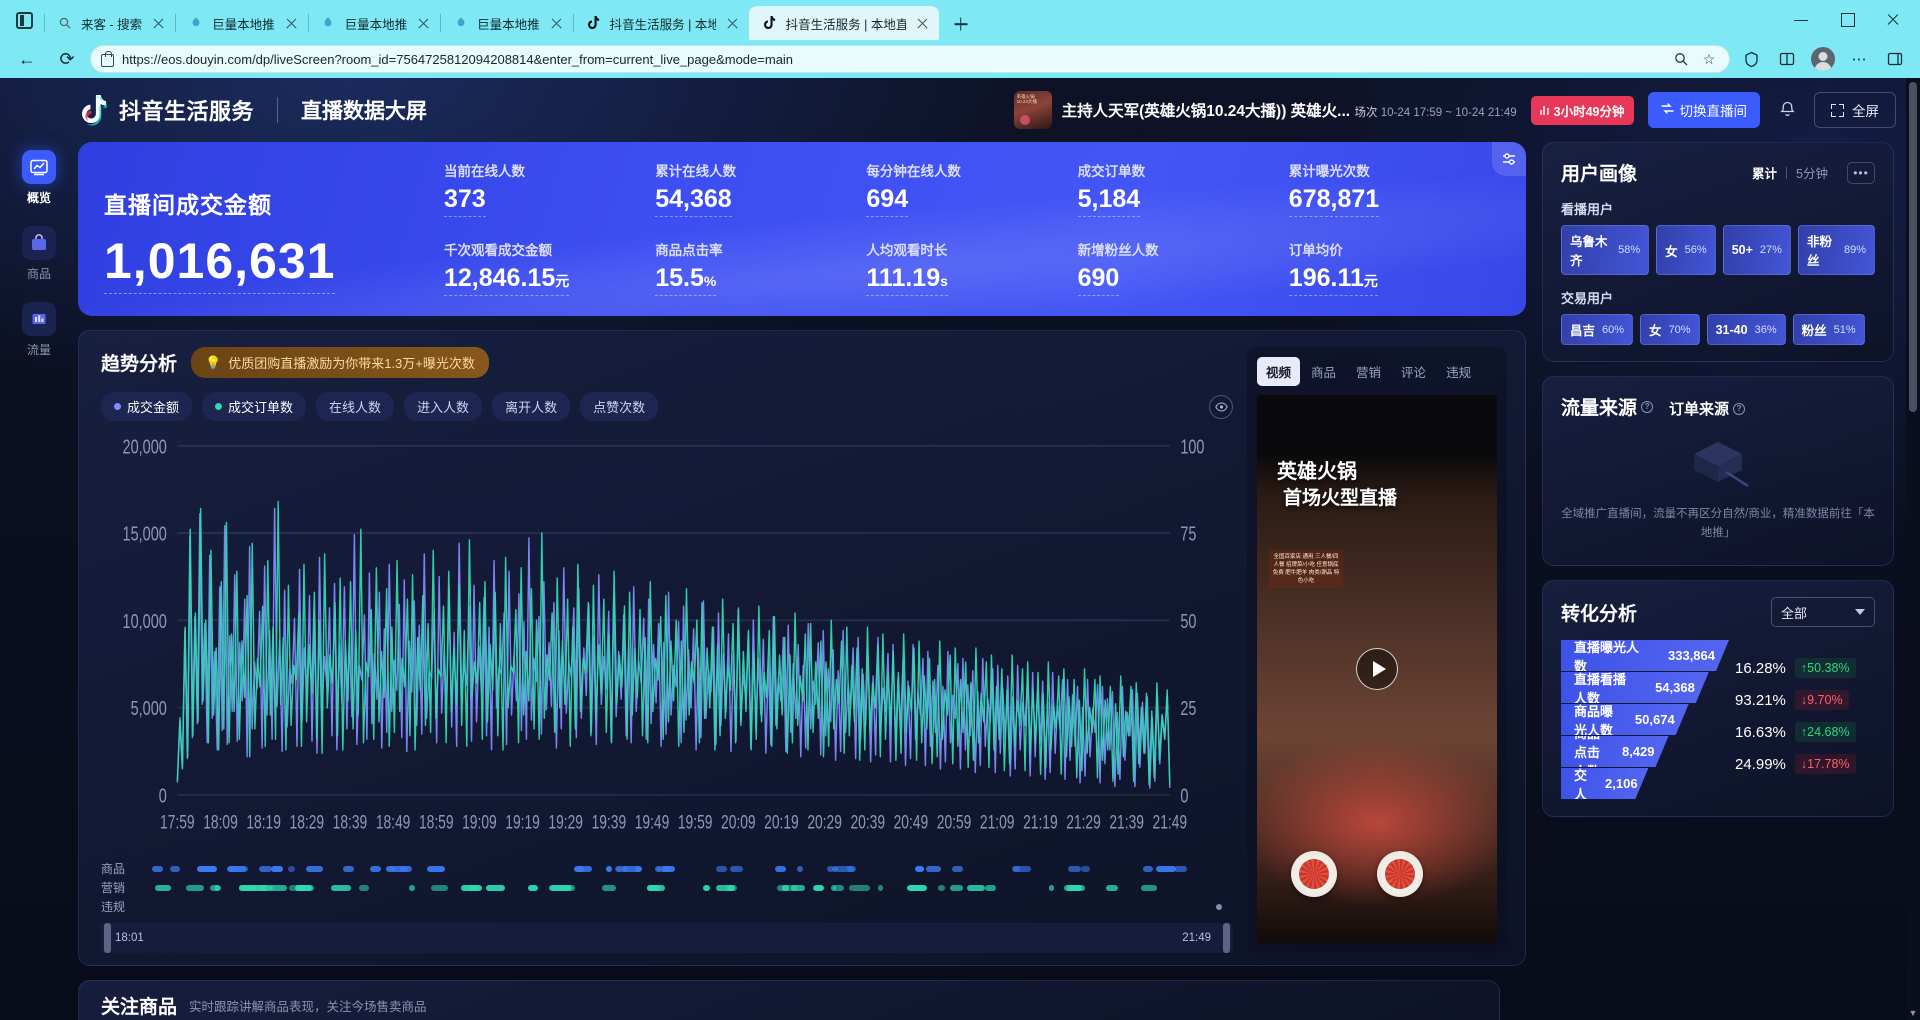 Image resolution: width=1920 pixels, height=1020 pixels. Describe the element at coordinates (27, 58) in the screenshot. I see `back-arrow-icon: ←` at that location.